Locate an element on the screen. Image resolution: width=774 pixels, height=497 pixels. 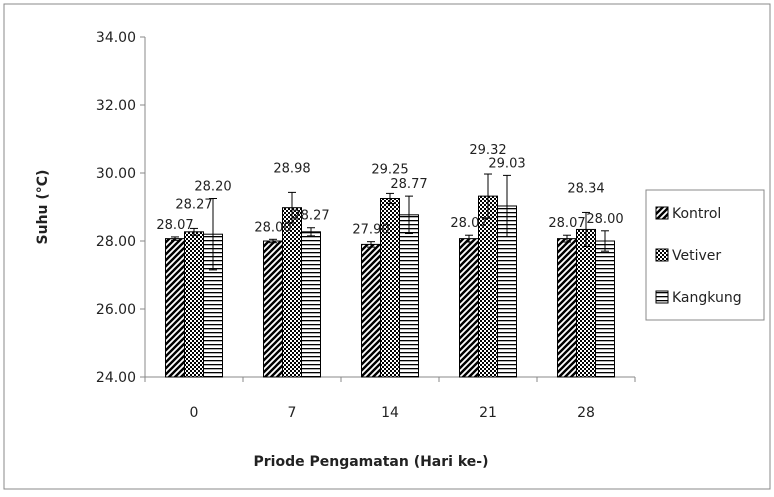
legend-label-kangkung: Kangkung is located at coordinates (707, 298).